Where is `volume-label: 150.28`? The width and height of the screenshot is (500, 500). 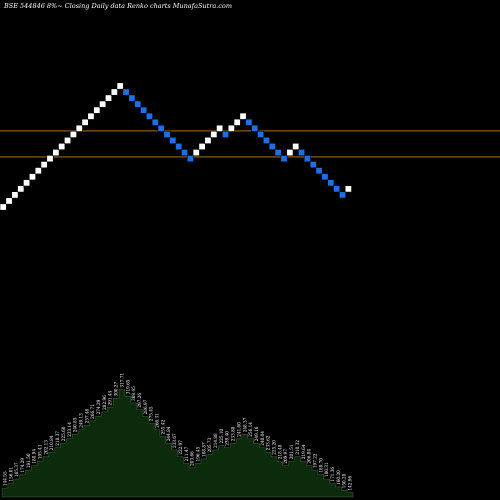
volume-label: 150.28 is located at coordinates (344, 480).